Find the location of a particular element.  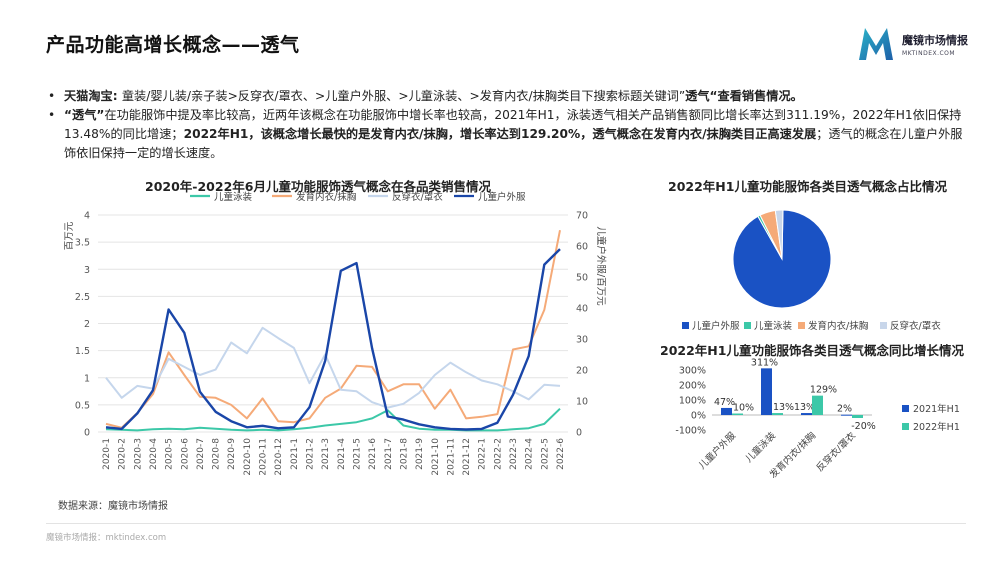

x-tick-label: 2022-4 is located at coordinates (530, 454).